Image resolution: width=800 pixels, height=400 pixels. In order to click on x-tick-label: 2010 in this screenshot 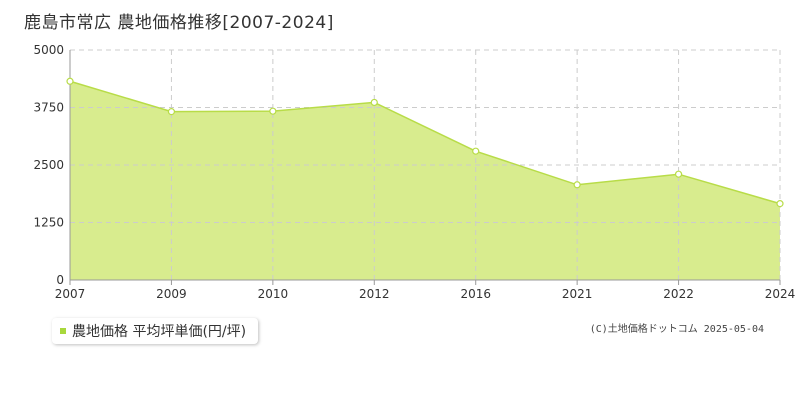, I will do `click(273, 294)`.